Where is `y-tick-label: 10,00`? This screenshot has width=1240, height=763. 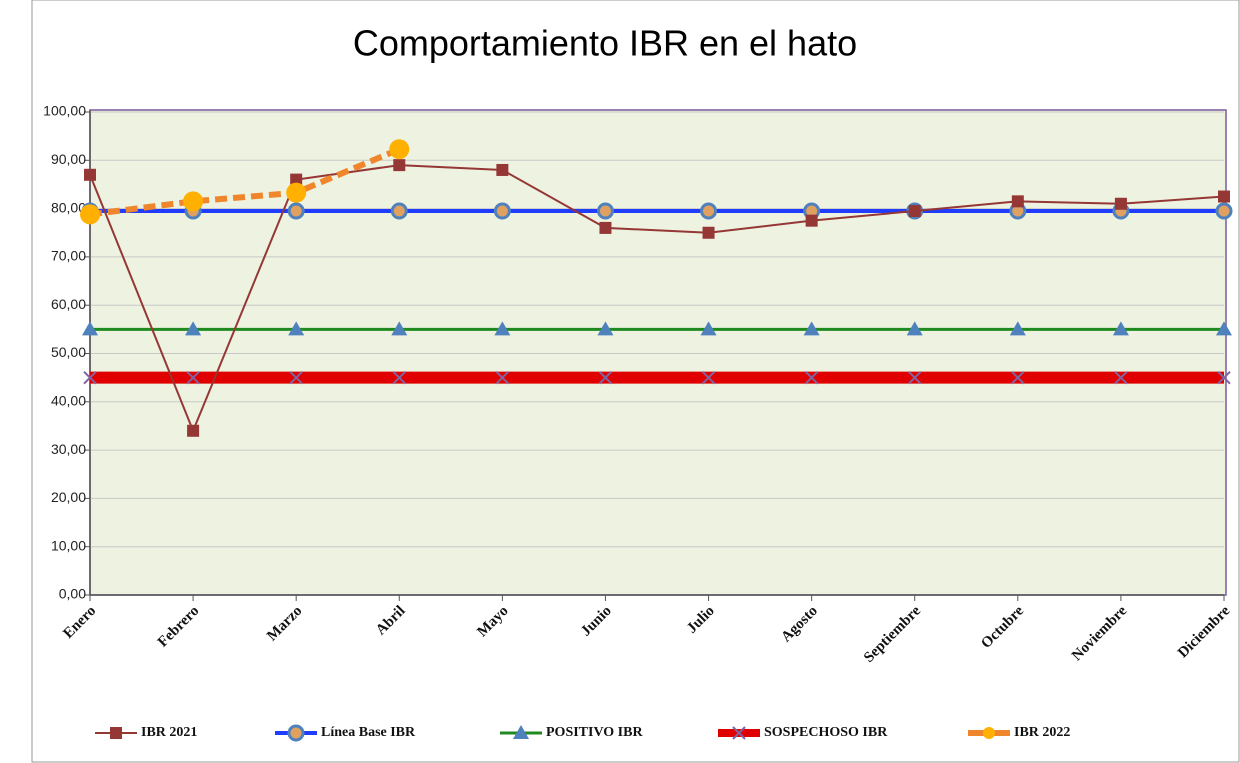 y-tick-label: 10,00 is located at coordinates (68, 545).